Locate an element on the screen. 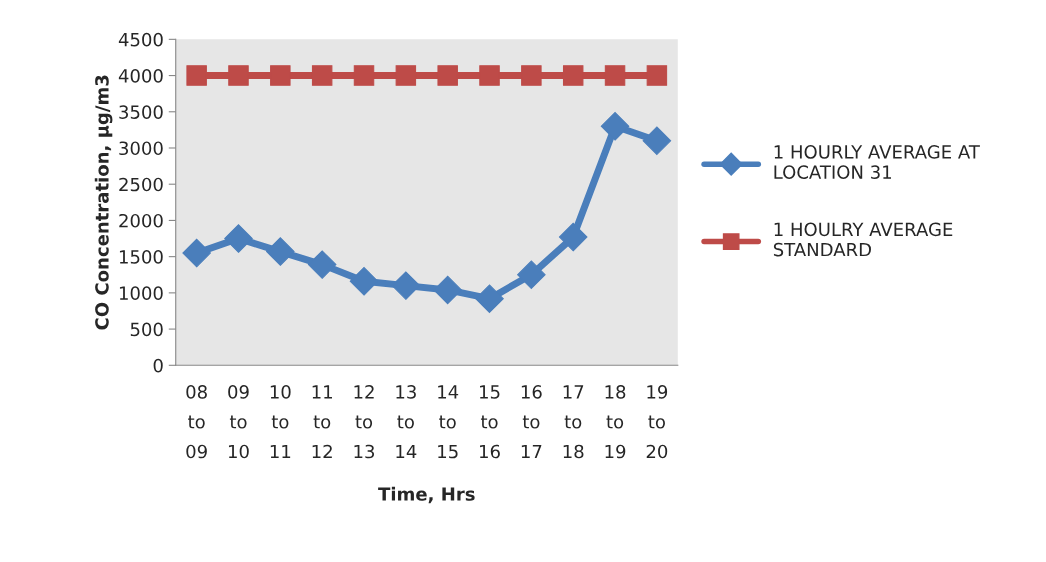  x-tick-label: 09 to 10 is located at coordinates (238, 422).